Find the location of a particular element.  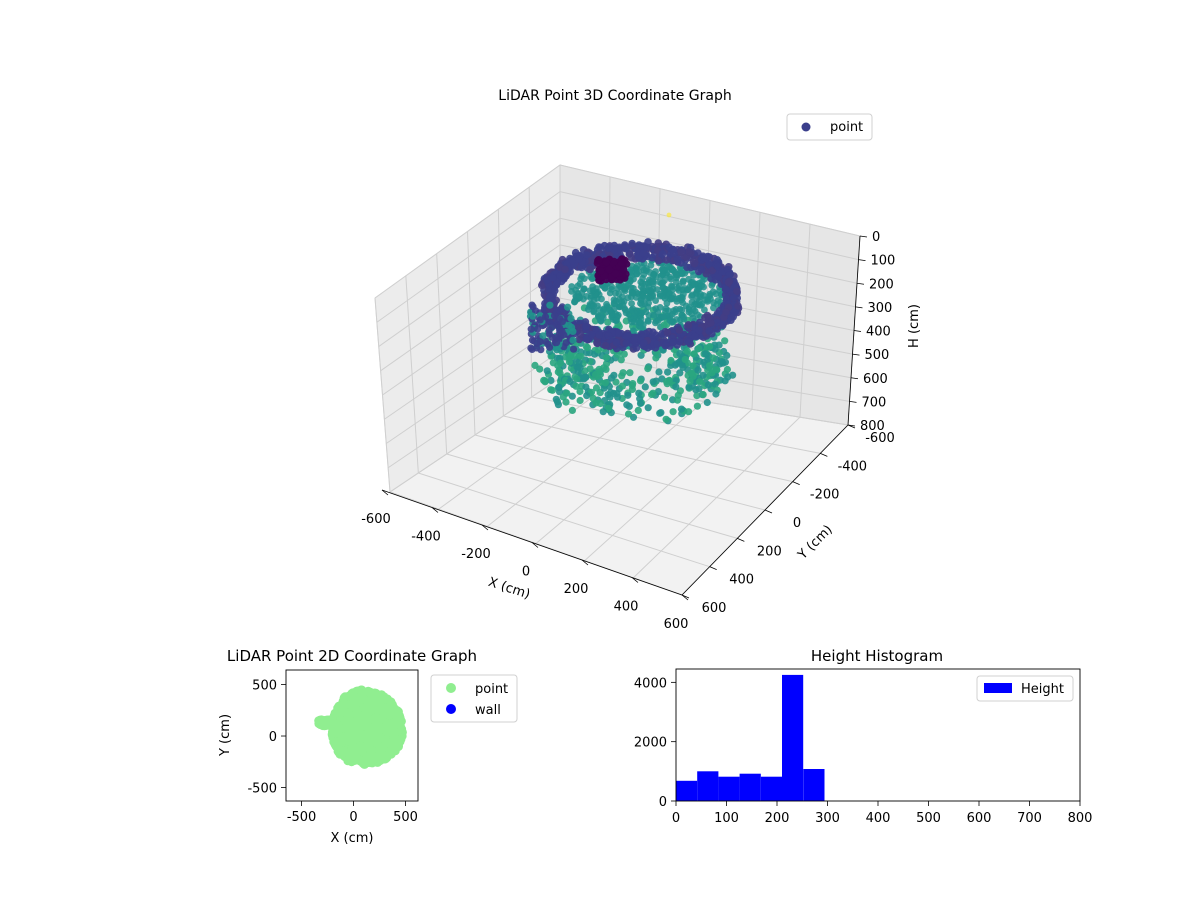

legend-2d-wall-label: wall is located at coordinates (488, 710).